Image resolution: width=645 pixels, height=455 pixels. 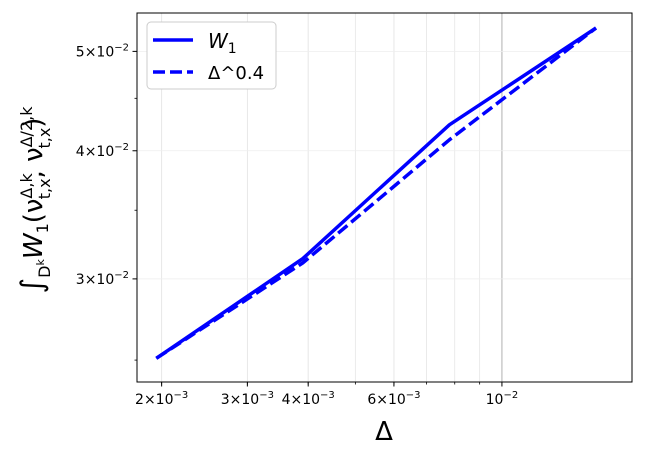 What do you see at coordinates (236, 73) in the screenshot?
I see `legend-label-delta: Δ^0.4` at bounding box center [236, 73].